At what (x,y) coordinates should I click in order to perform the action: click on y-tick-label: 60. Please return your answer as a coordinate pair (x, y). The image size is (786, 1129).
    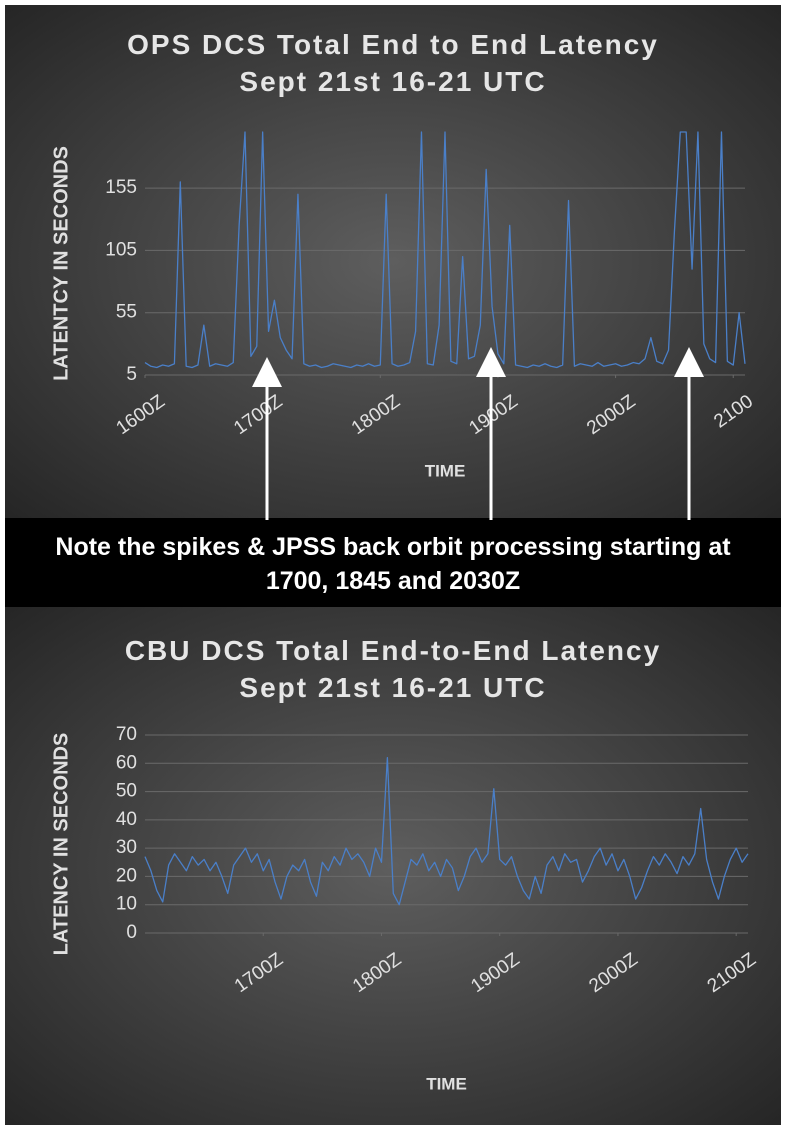
    Looking at the image, I should click on (126, 762).